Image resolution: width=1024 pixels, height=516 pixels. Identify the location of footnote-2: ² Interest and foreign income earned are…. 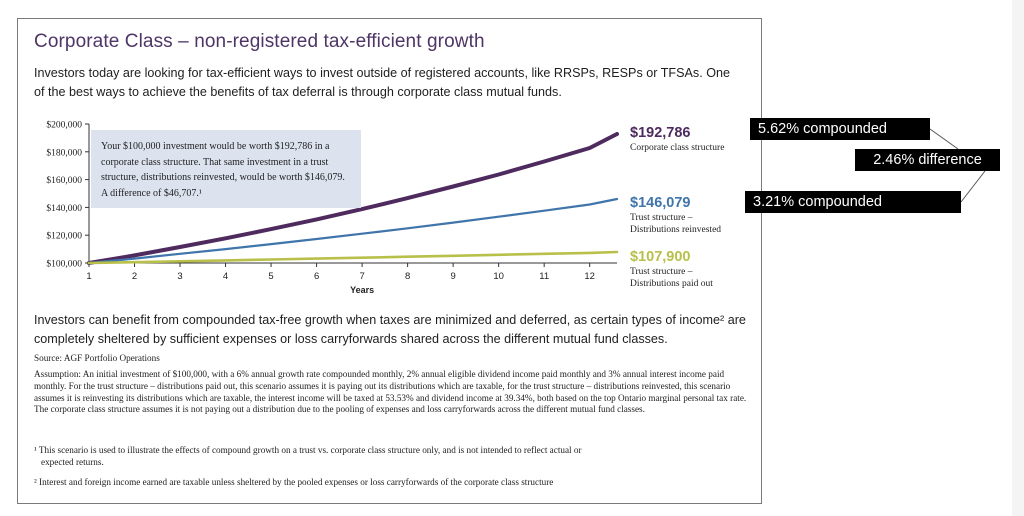
(294, 482).